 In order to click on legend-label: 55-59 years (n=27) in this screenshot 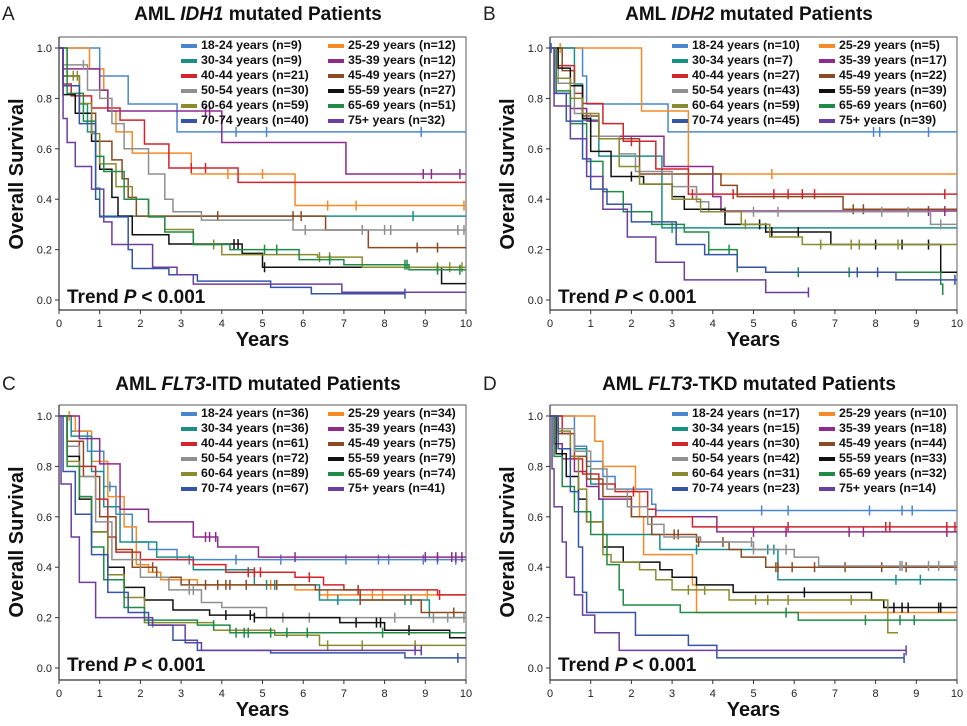, I will do `click(402, 90)`.